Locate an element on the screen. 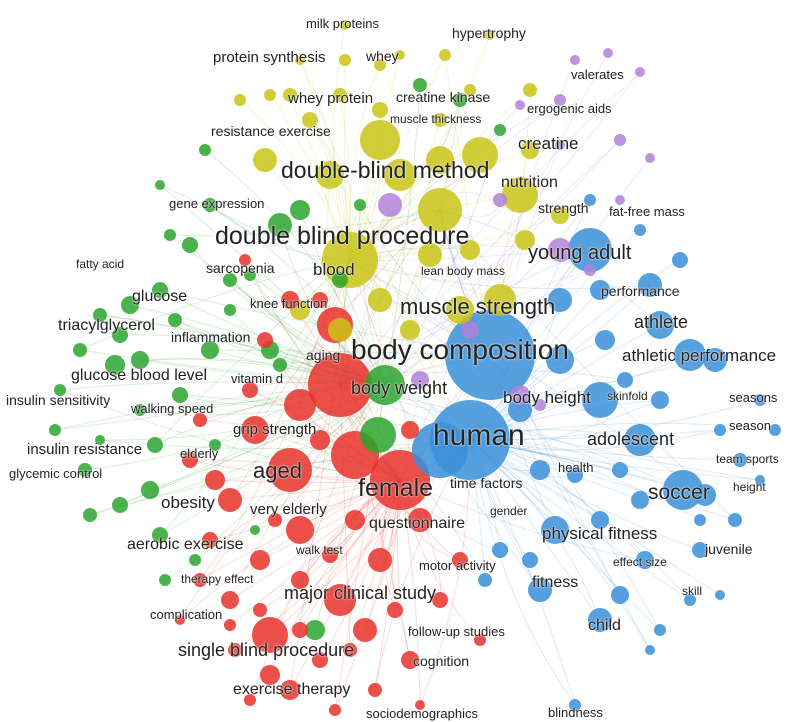 This screenshot has width=803, height=722. term-label-athlete: athlete is located at coordinates (661, 322).